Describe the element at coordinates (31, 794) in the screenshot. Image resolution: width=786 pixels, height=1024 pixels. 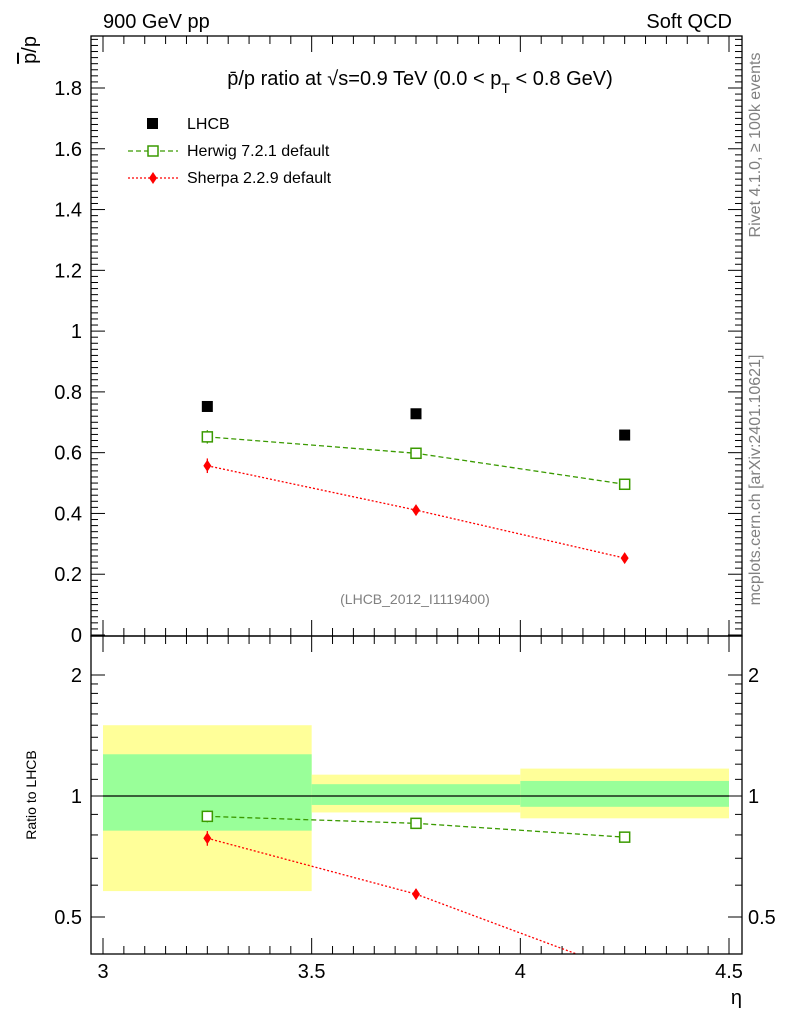
I see `ratio-y-axis-label: Ratio to LHCB` at that location.